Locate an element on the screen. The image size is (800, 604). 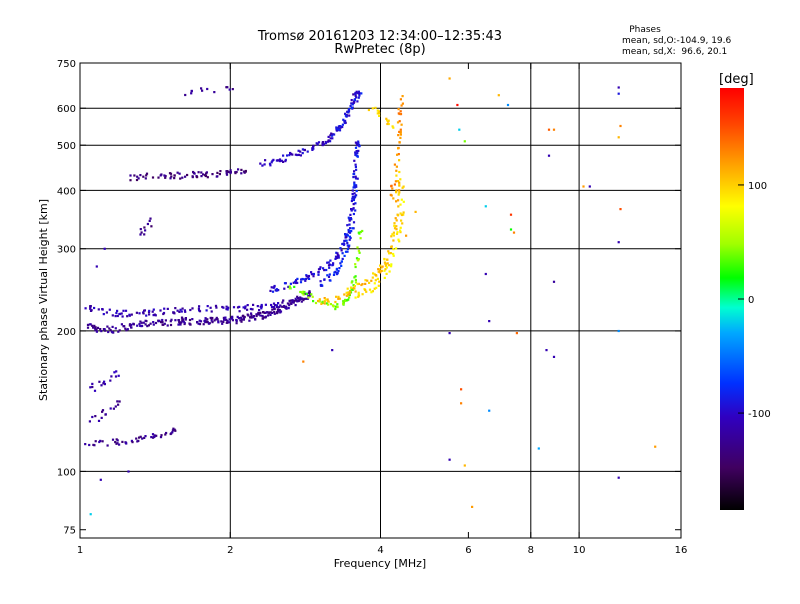
x-tick-label: 10 is located at coordinates (579, 550).